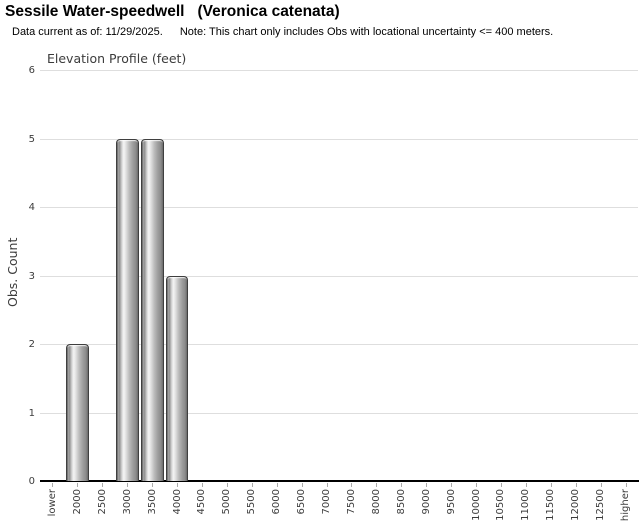 This screenshot has width=640, height=523. I want to click on x-axis-label-2000: 2000, so click(77, 502).